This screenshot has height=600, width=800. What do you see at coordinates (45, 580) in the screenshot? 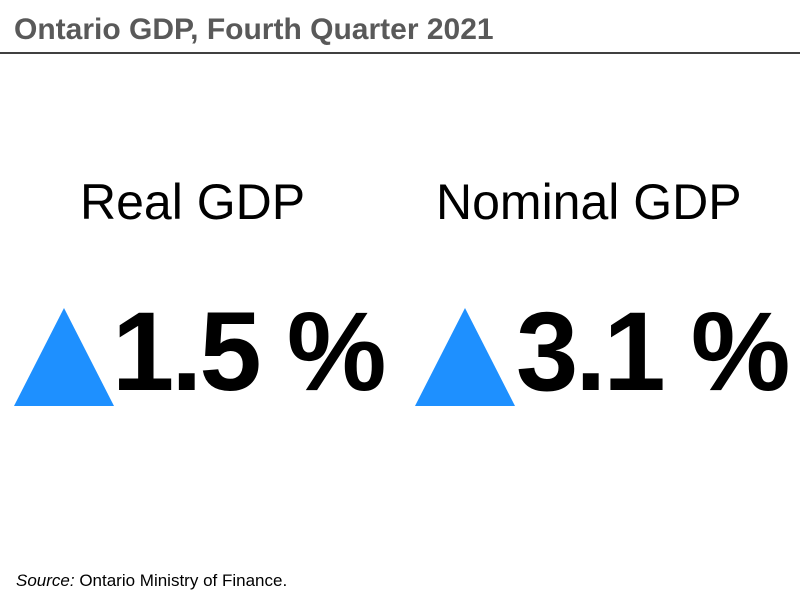
I see `source-label: Source:` at bounding box center [45, 580].